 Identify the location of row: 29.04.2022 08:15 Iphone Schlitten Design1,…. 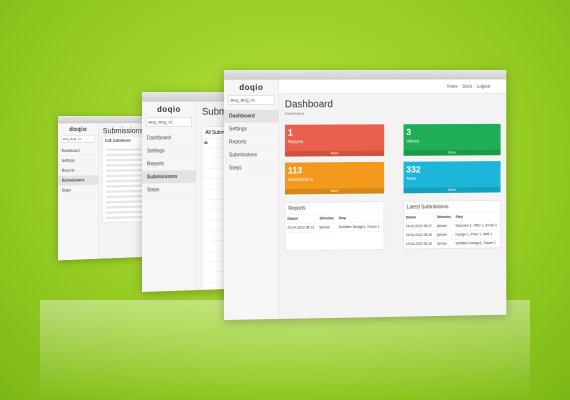
(452, 243).